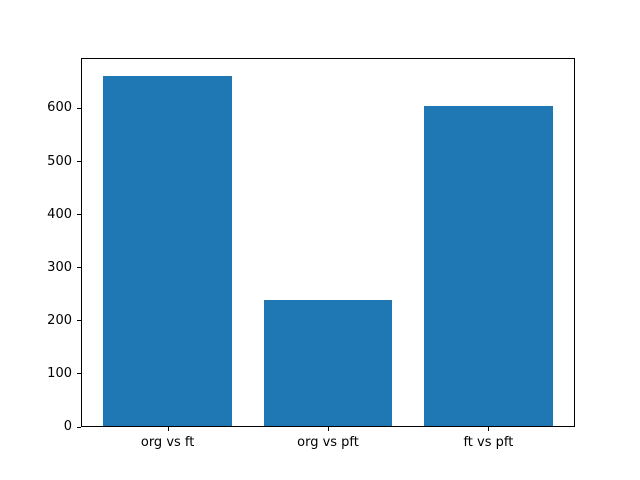 This screenshot has height=480, width=640. Describe the element at coordinates (167, 442) in the screenshot. I see `x-tick-label: org vs ft` at that location.